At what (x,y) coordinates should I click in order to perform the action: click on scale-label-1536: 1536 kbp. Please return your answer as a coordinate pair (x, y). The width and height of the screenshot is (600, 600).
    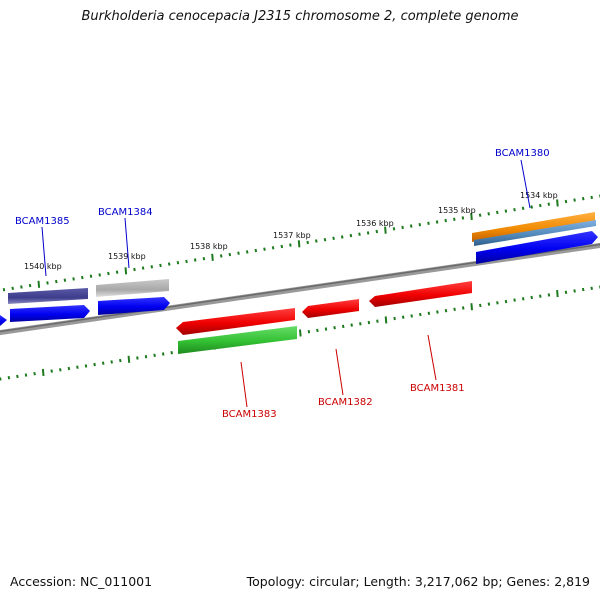
    Looking at the image, I should click on (375, 223).